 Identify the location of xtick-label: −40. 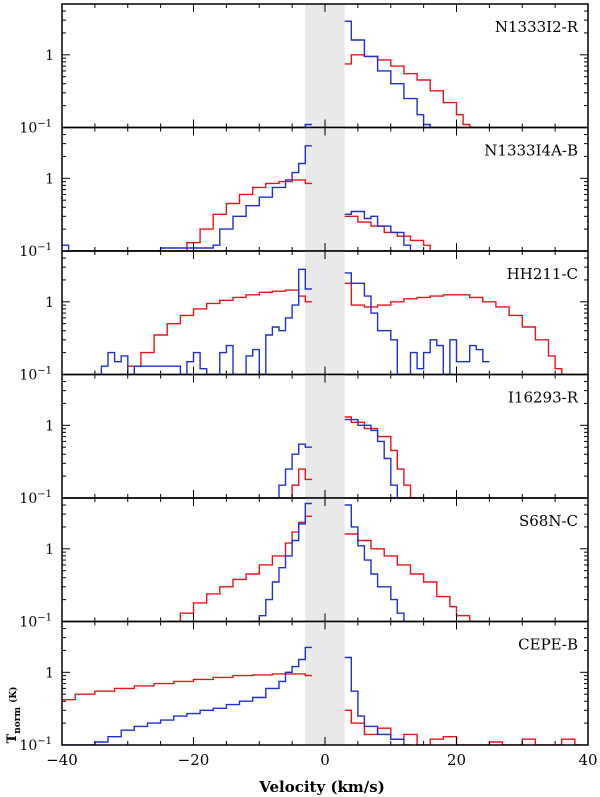
(62, 760).